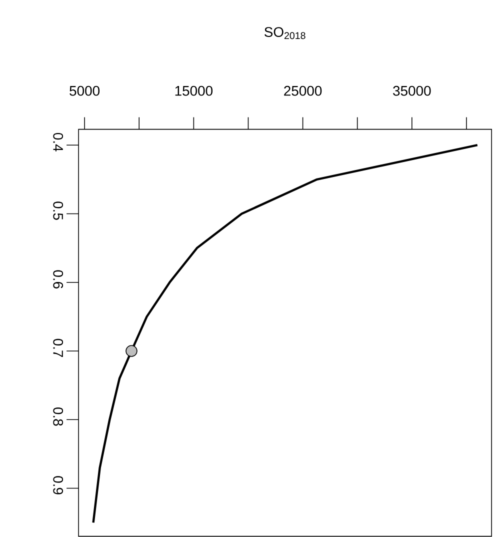 The width and height of the screenshot is (495, 537). I want to click on y-tick-label: 0.7, so click(58, 347).